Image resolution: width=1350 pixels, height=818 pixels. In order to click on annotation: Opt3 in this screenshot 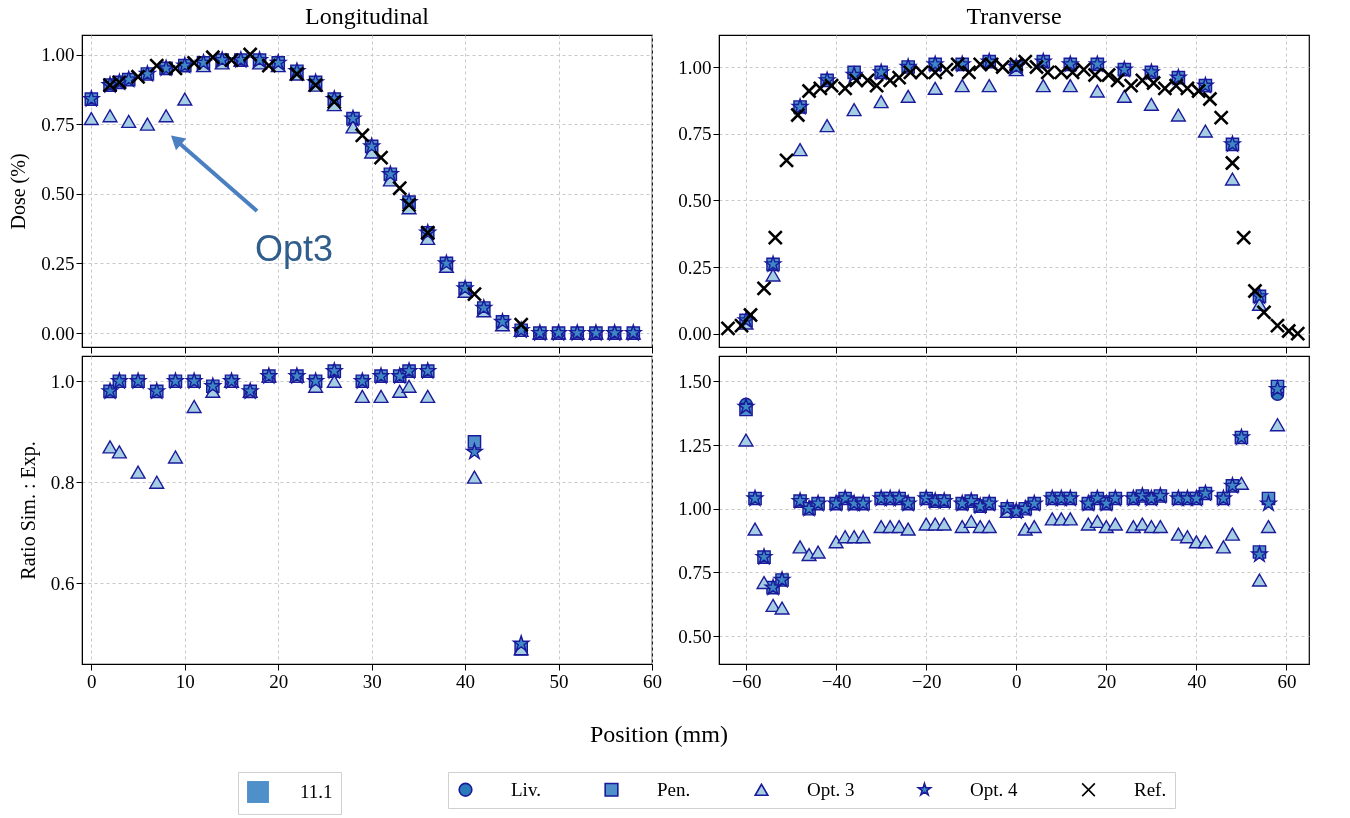, I will do `click(294, 248)`.